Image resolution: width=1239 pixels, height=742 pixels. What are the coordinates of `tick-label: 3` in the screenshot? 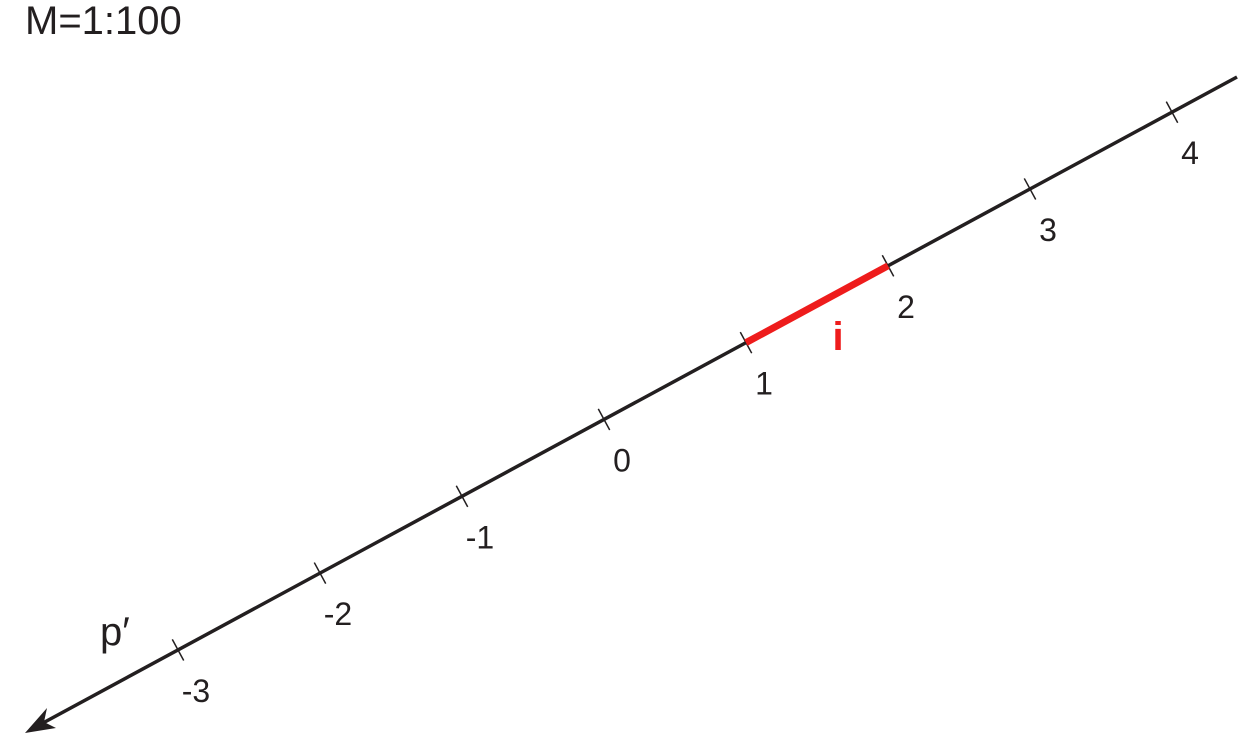 It's located at (1048, 230).